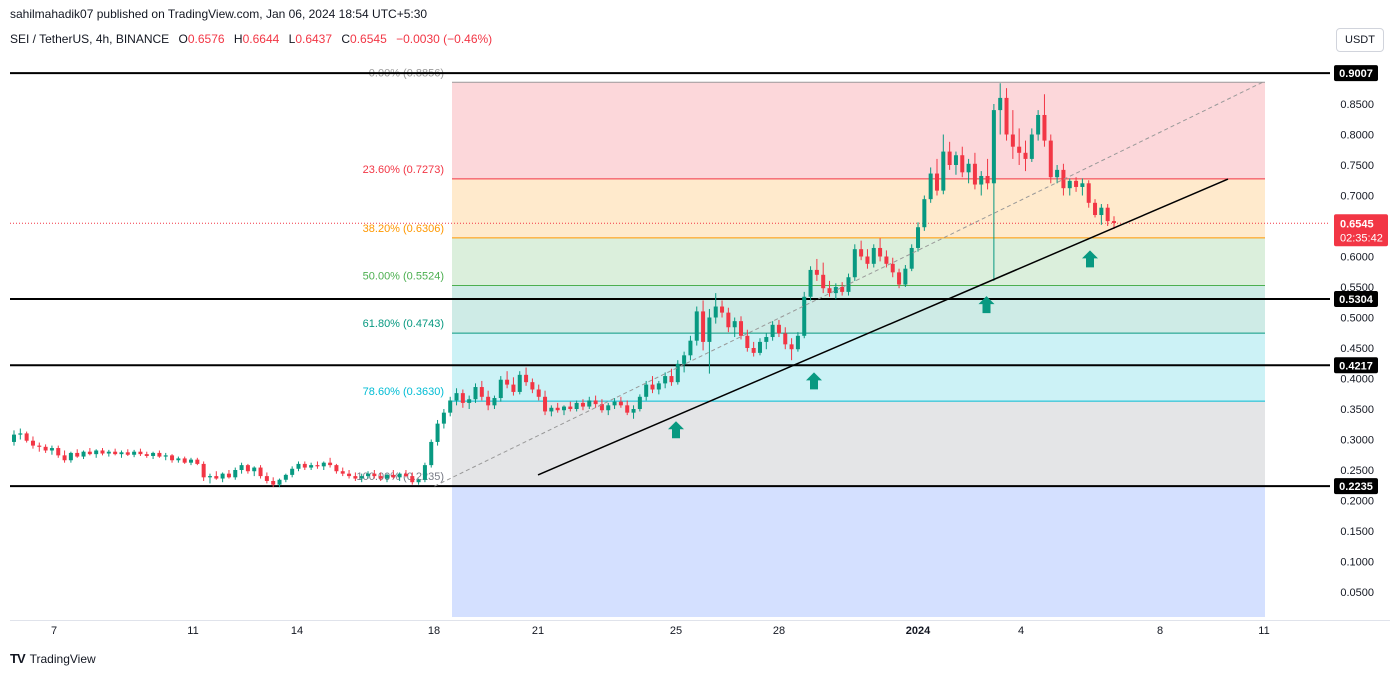 This screenshot has width=1400, height=674. I want to click on low-label: L, so click(292, 39).